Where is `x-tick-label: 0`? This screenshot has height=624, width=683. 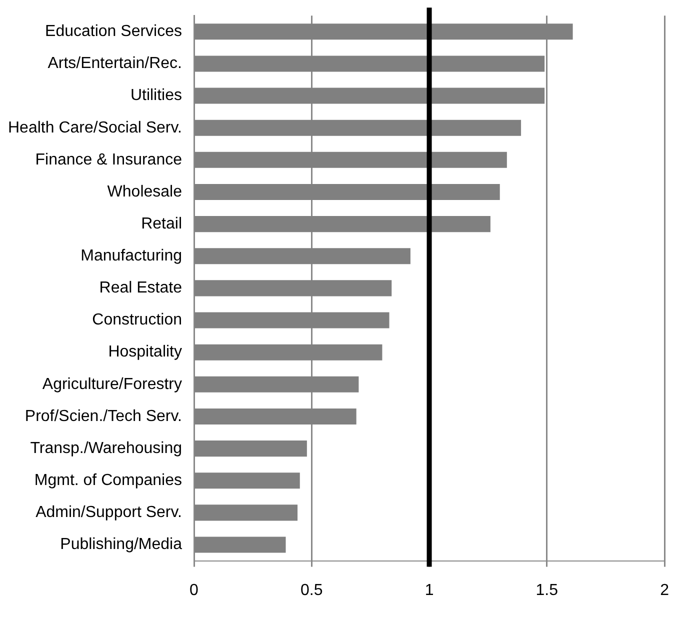 x-tick-label: 0 is located at coordinates (194, 590).